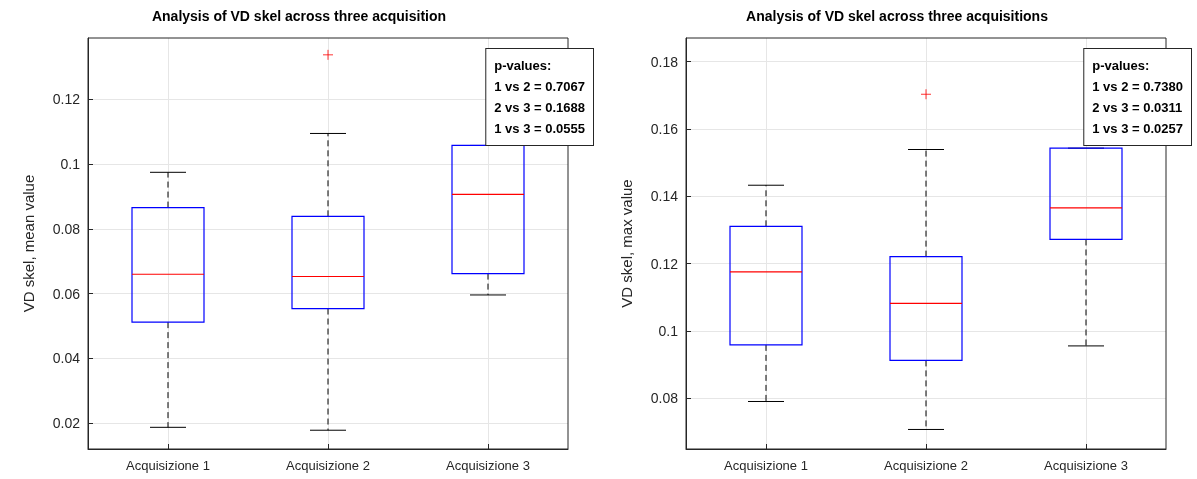 Image resolution: width=1197 pixels, height=479 pixels. I want to click on y-tick-label: 0.04, so click(66, 358).